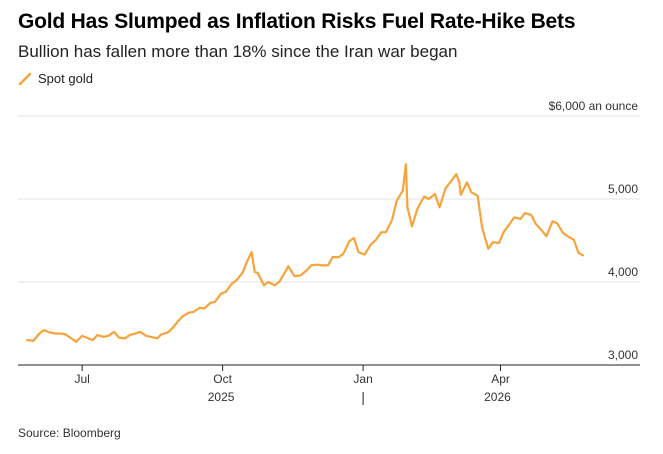 Image resolution: width=663 pixels, height=454 pixels. I want to click on x-tick-label: Jul, so click(81, 379).